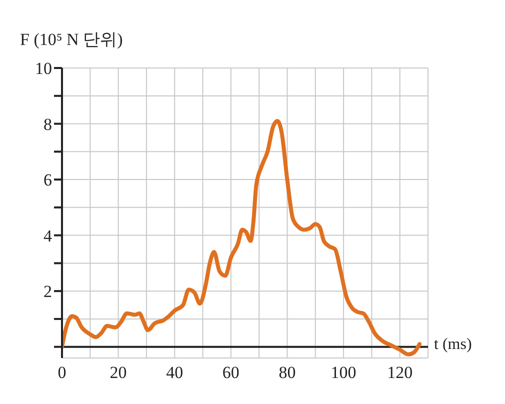  I want to click on x-tick-label: 0, so click(62, 372).